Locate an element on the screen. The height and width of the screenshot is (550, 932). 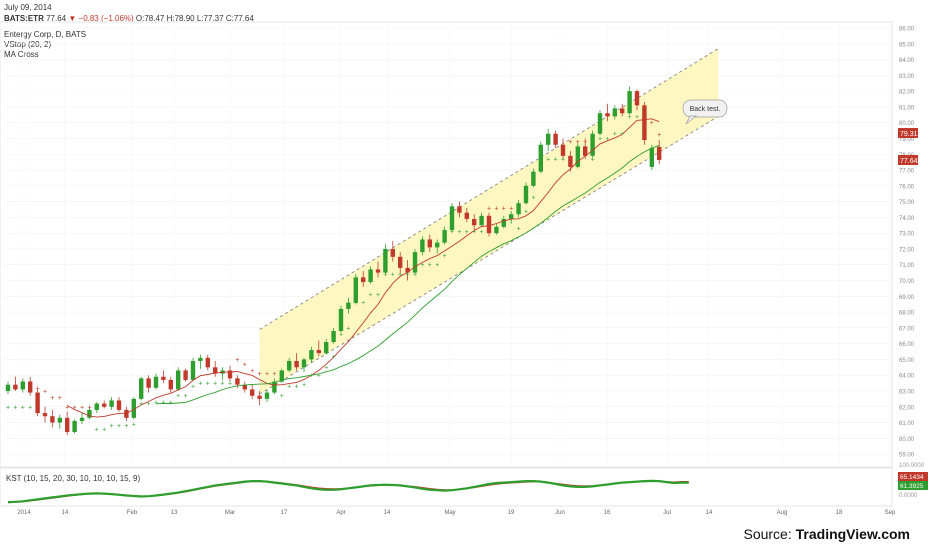
price-badges: 79.31 77.64 is located at coordinates (908, 146).